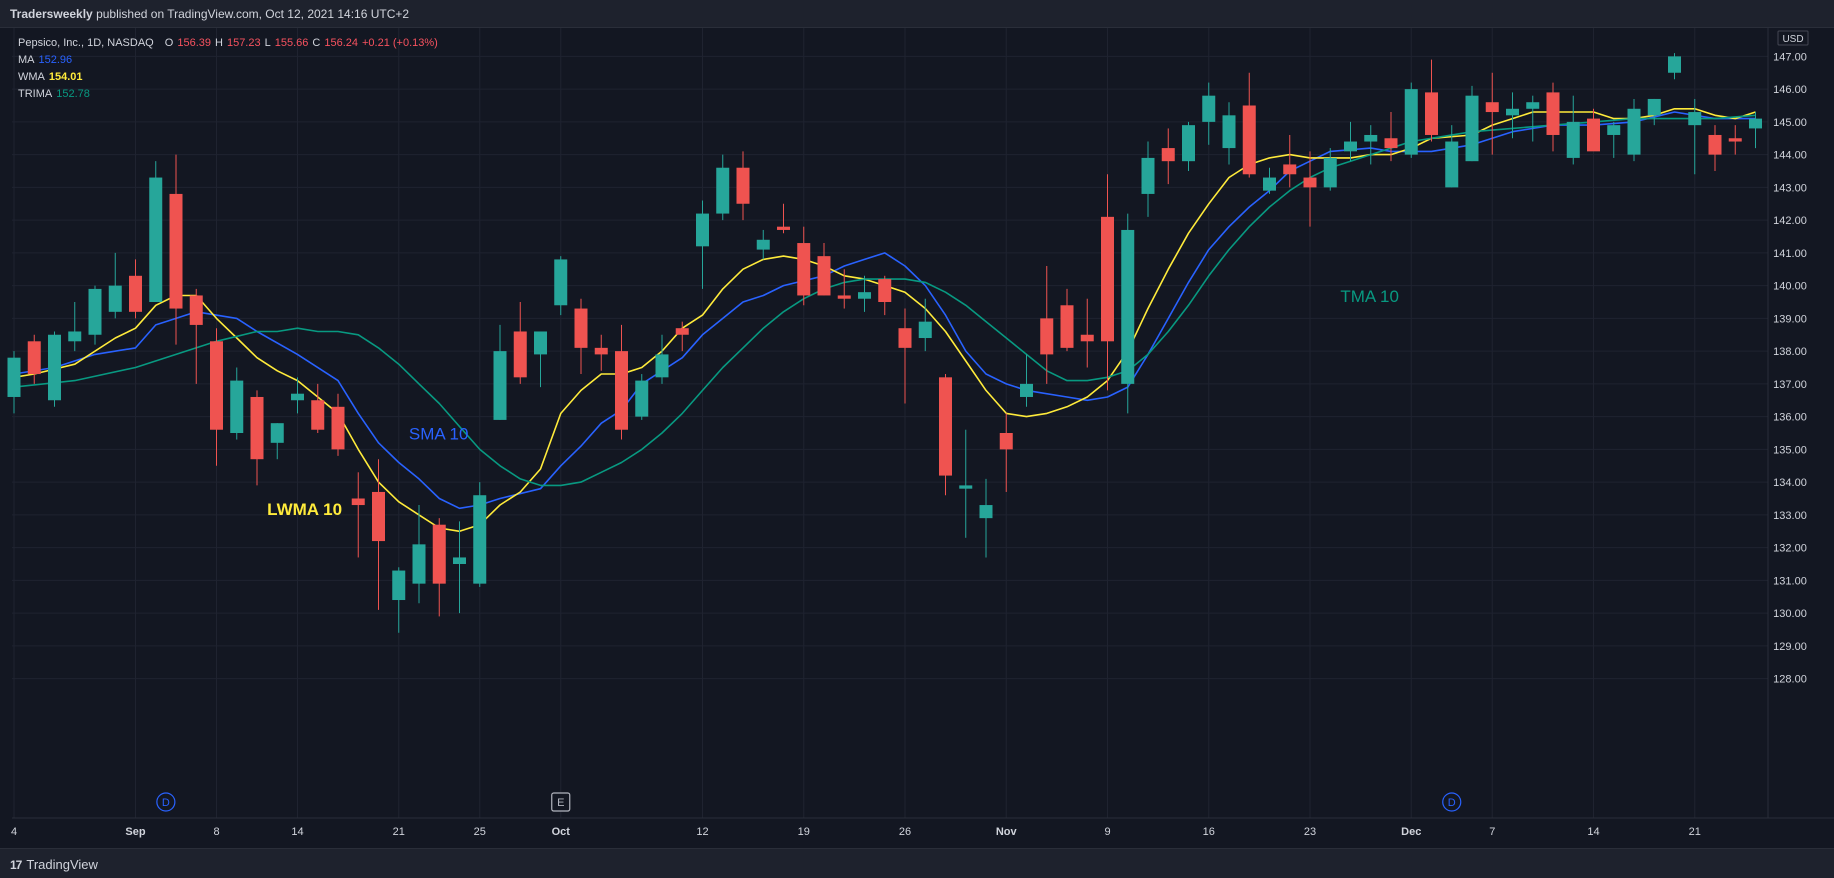 Image resolution: width=1834 pixels, height=878 pixels. What do you see at coordinates (1790, 680) in the screenshot?
I see `y-tick-label: 128.00` at bounding box center [1790, 680].